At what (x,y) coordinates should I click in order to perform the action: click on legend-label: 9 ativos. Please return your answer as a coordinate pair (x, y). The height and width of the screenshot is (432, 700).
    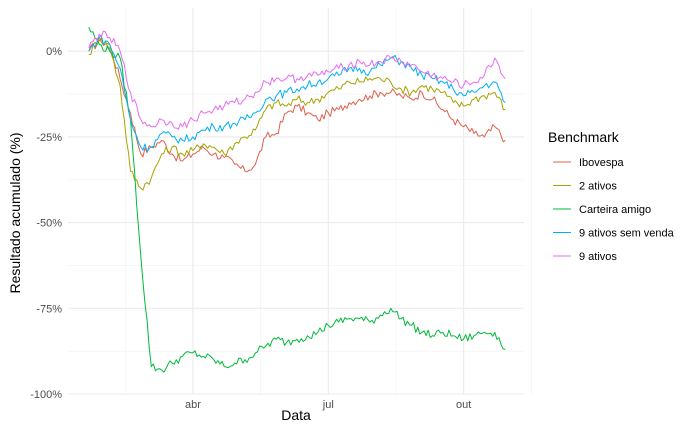
    Looking at the image, I should click on (598, 257).